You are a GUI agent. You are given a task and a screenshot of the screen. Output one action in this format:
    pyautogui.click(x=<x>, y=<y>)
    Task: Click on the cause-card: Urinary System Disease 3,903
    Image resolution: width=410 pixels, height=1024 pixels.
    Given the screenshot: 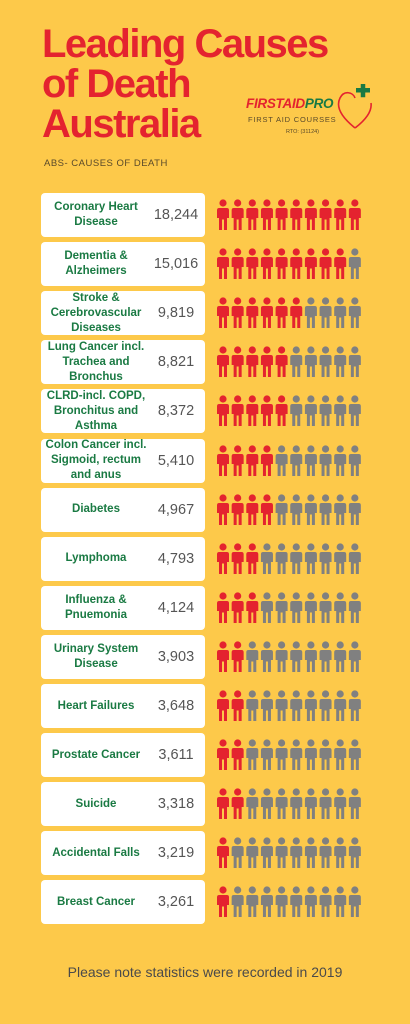 What is the action you would take?
    pyautogui.click(x=123, y=656)
    